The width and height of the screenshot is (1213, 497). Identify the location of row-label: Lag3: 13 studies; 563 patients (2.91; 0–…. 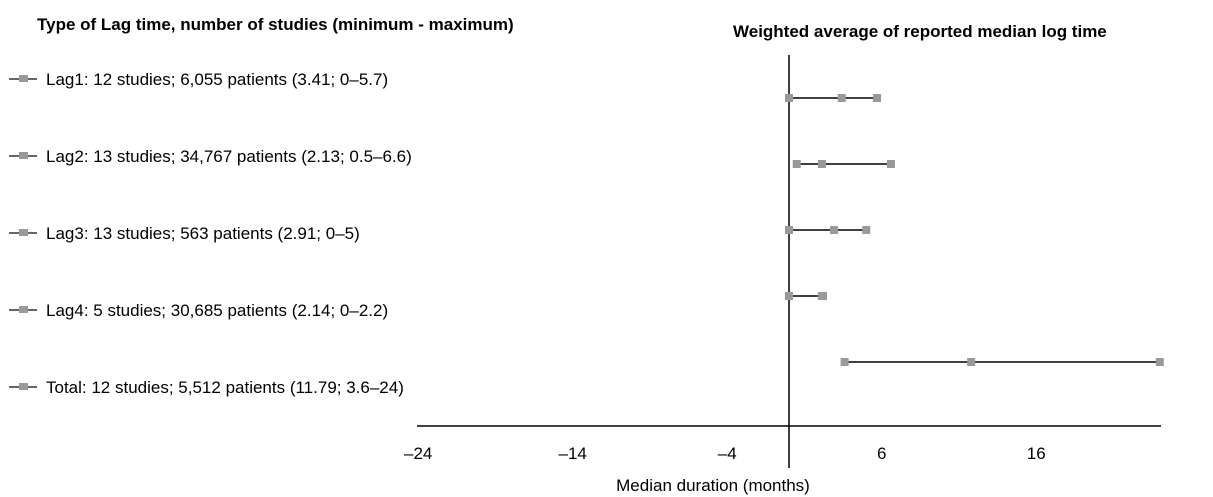
(203, 233).